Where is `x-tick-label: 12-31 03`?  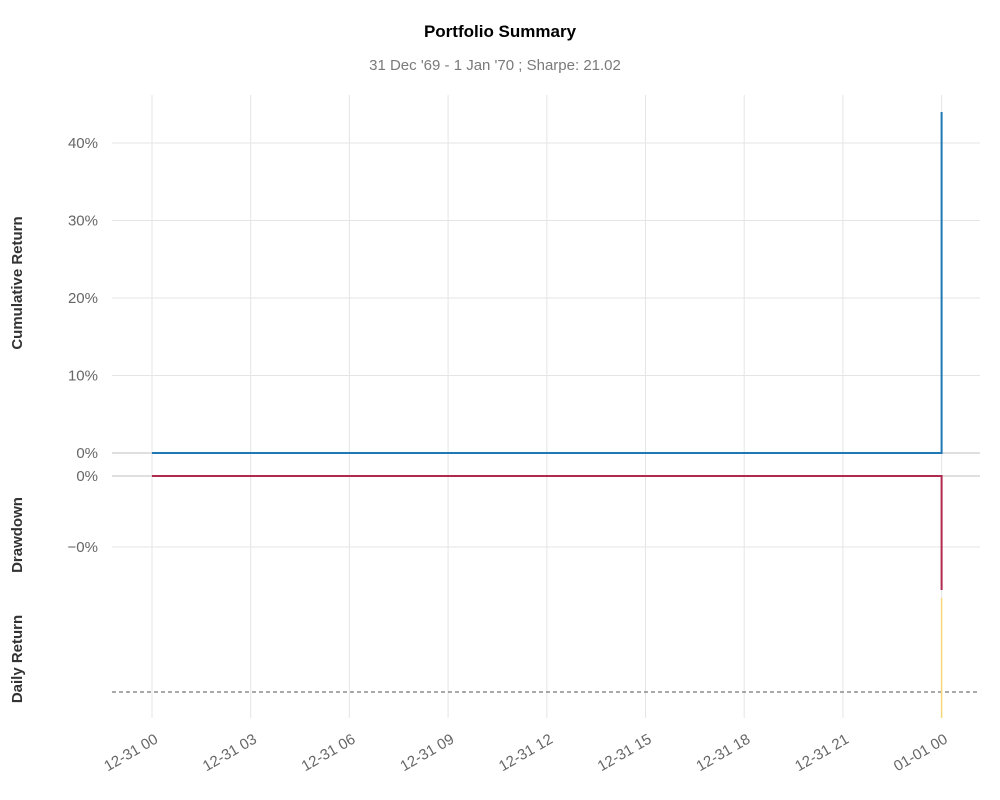
x-tick-label: 12-31 03 is located at coordinates (230, 753).